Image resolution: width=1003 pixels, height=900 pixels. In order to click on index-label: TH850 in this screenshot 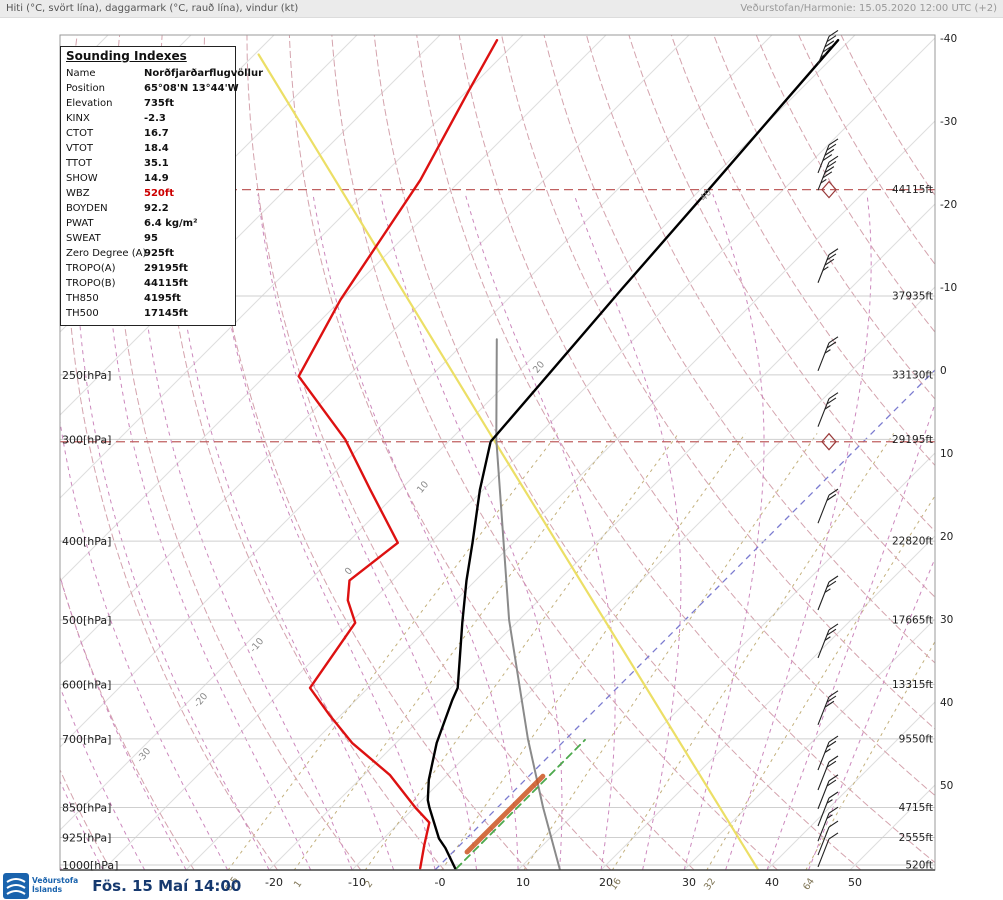, I will do `click(82, 298)`.